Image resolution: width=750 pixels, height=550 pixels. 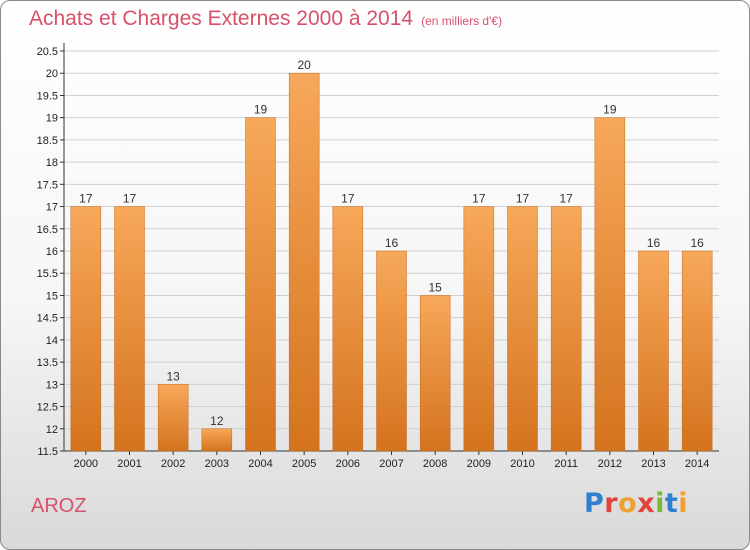 What do you see at coordinates (59, 506) in the screenshot?
I see `commune-name: AROZ` at bounding box center [59, 506].